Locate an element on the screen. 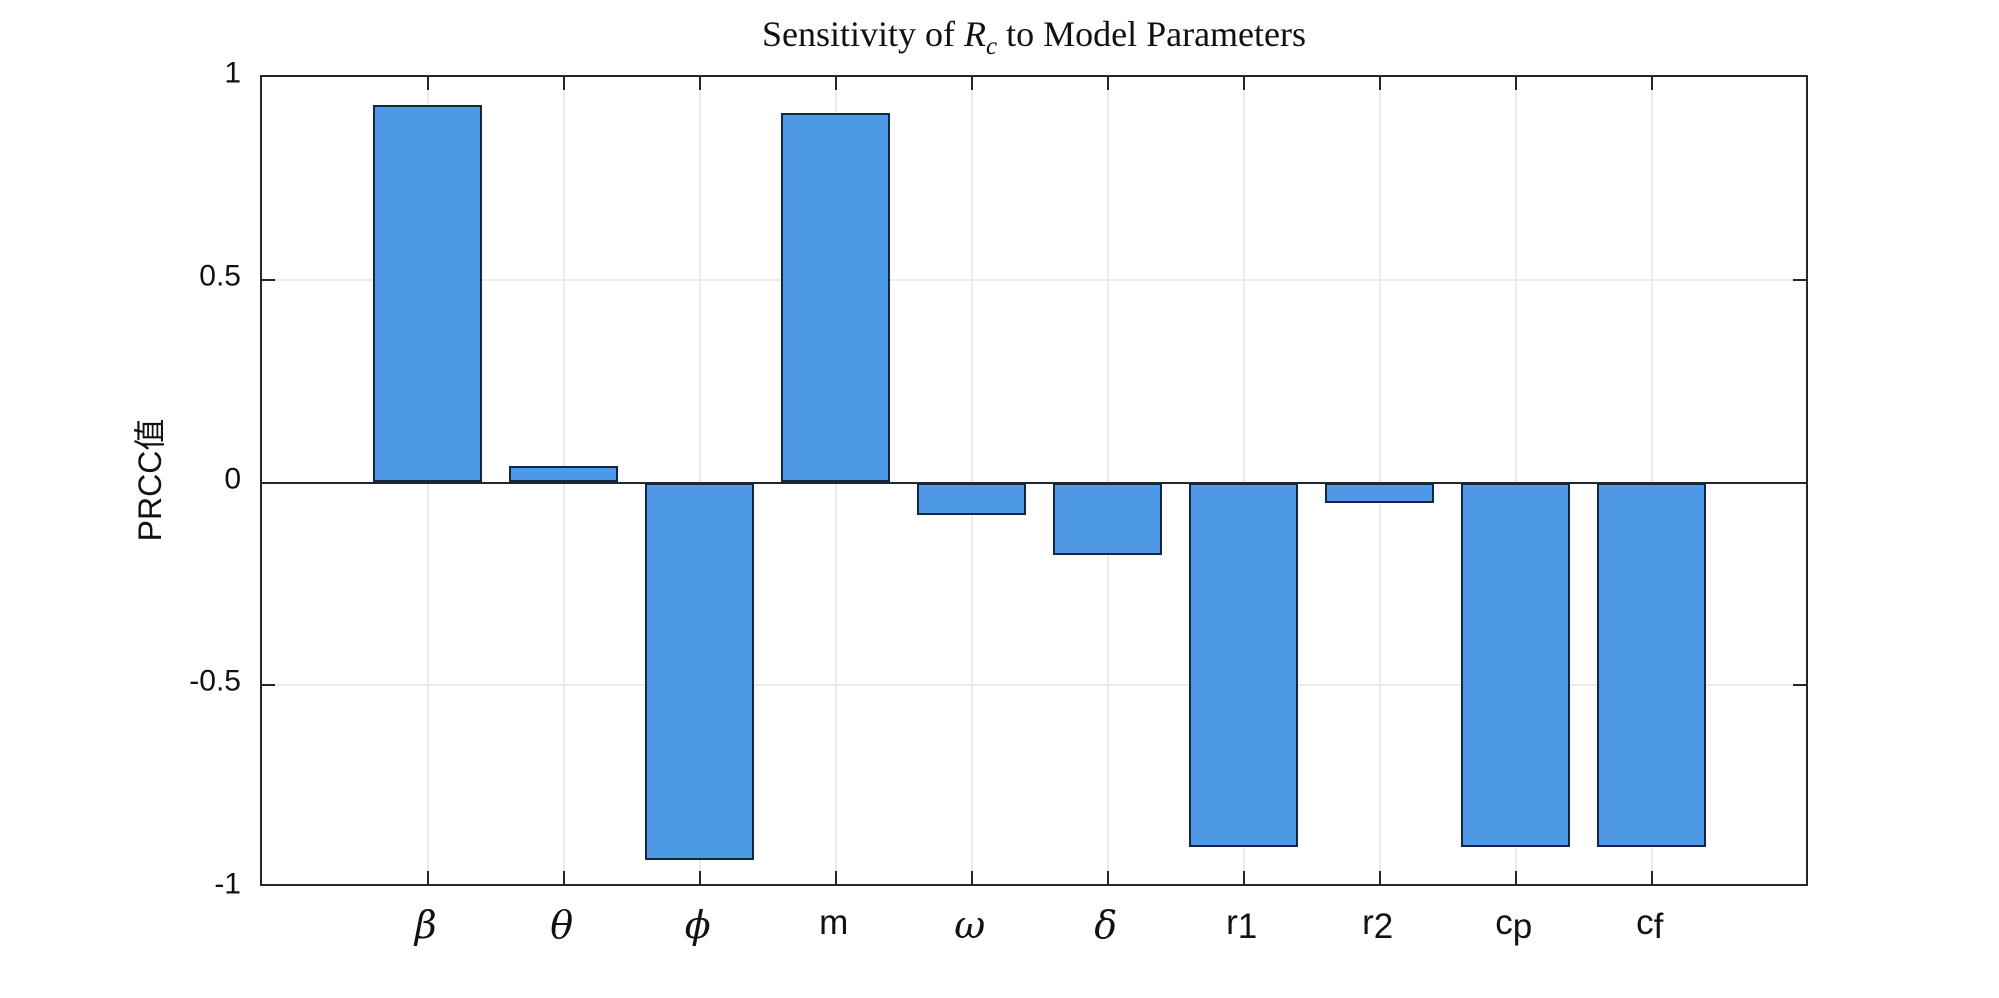 The height and width of the screenshot is (998, 1999). x-tick-label-base: ω is located at coordinates (970, 925).